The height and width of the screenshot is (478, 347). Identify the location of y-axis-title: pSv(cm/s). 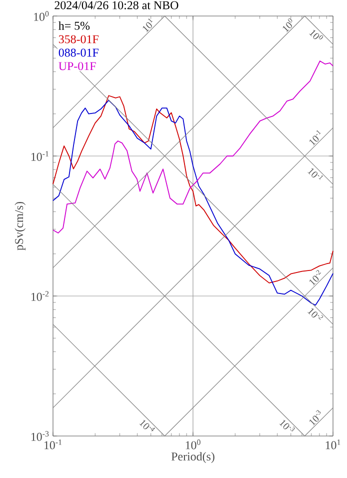
(20, 226).